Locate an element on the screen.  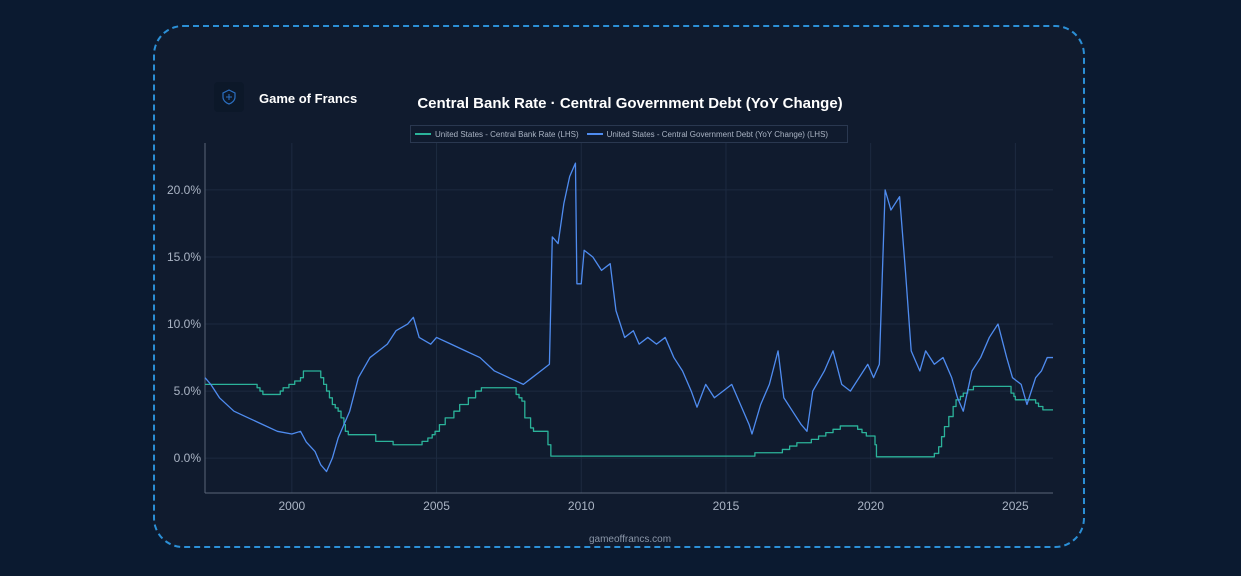
legend-swatch-government-debt is located at coordinates (594, 134).